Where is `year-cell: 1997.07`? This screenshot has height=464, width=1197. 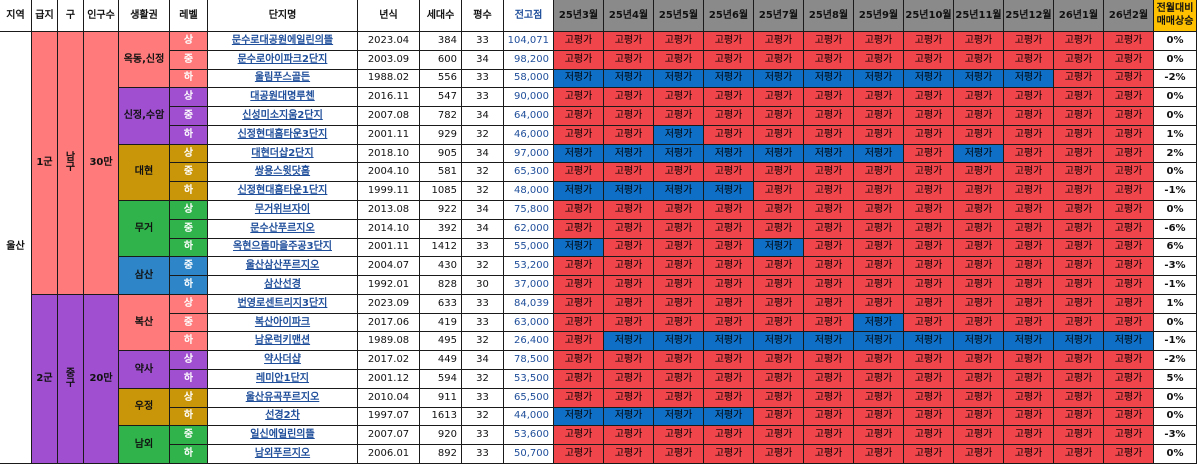 year-cell: 1997.07 is located at coordinates (389, 417).